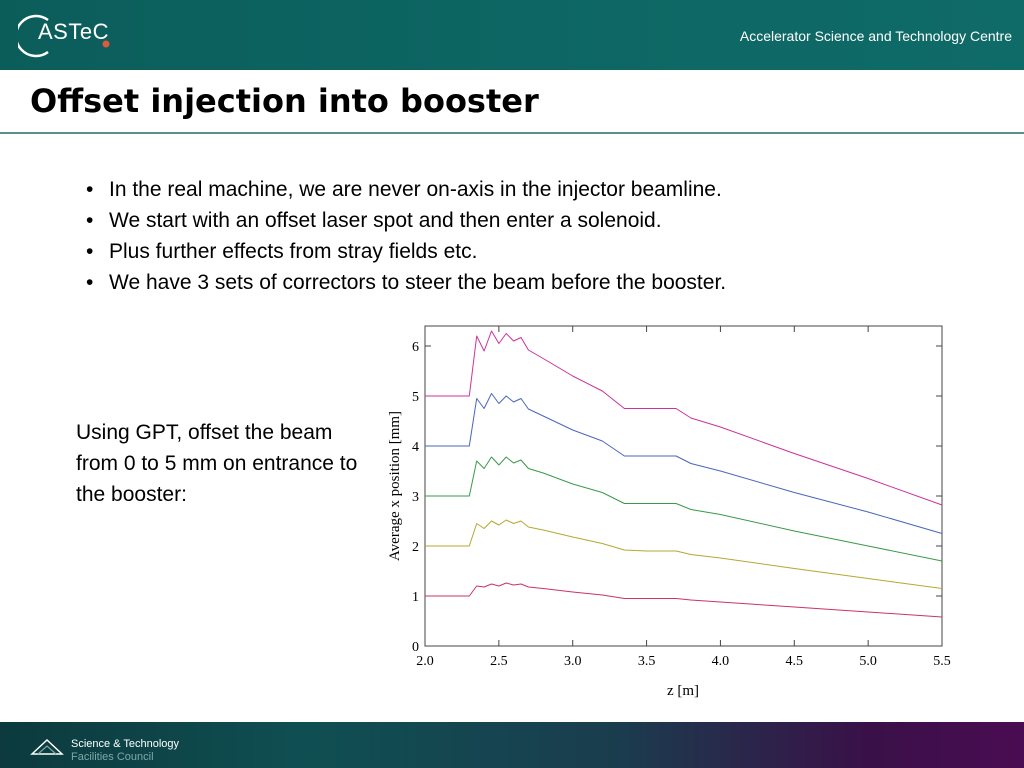 Image resolution: width=1024 pixels, height=768 pixels. What do you see at coordinates (415, 397) in the screenshot?
I see `y-tick-label: 5` at bounding box center [415, 397].